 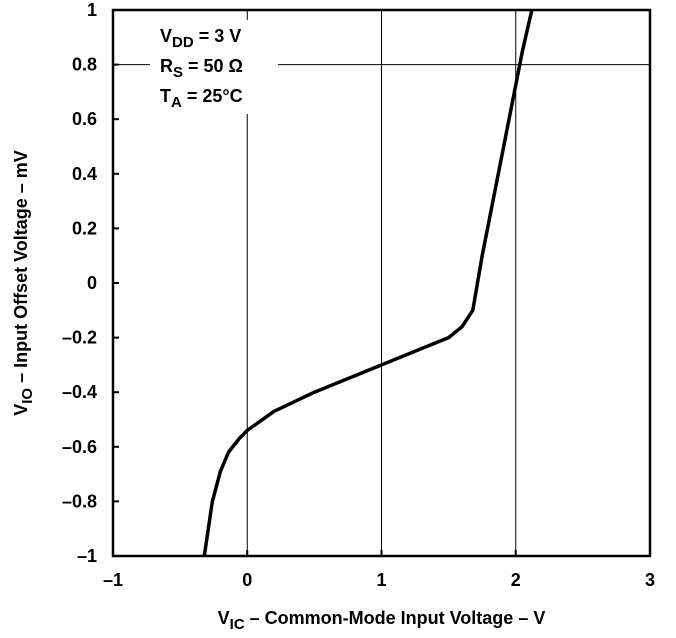 I want to click on annotation-box, so click(x=214, y=67).